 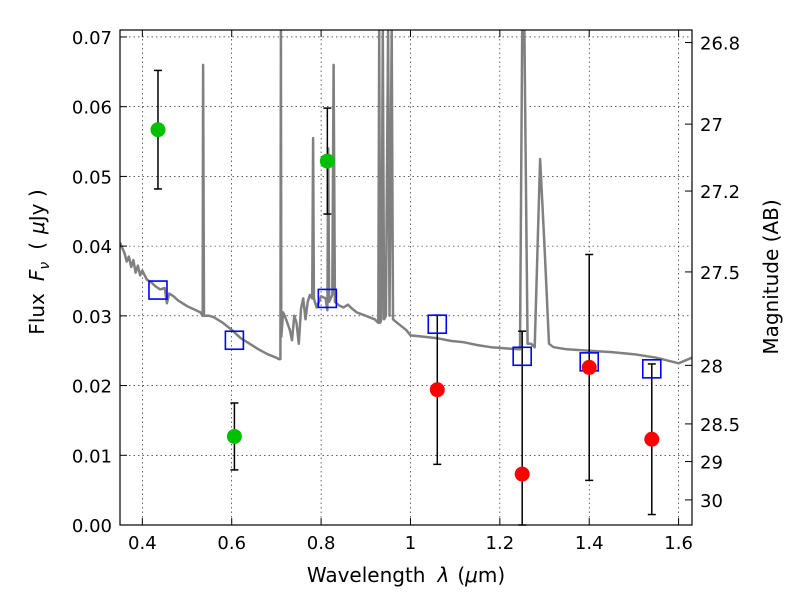 What do you see at coordinates (92, 526) in the screenshot?
I see `y-tick-label: 0.00` at bounding box center [92, 526].